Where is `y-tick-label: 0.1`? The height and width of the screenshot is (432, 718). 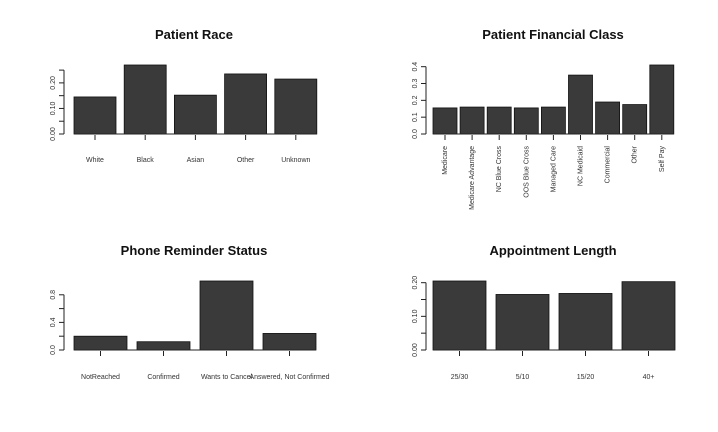 y-tick-label: 0.1 is located at coordinates (415, 117).